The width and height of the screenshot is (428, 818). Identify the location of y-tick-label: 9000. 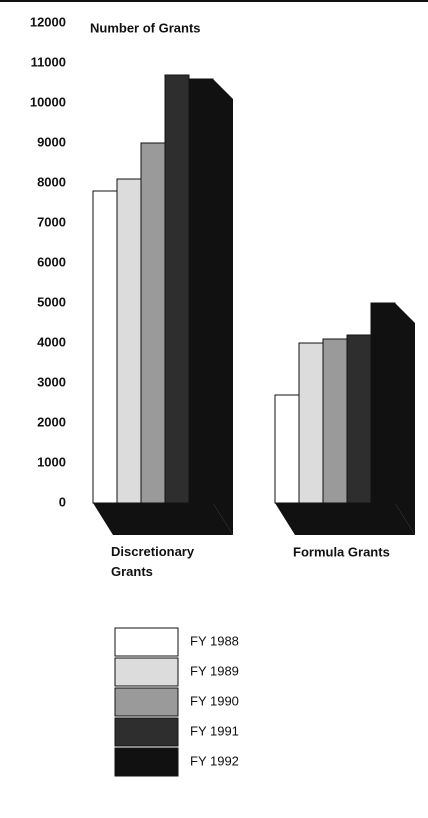
(51, 141).